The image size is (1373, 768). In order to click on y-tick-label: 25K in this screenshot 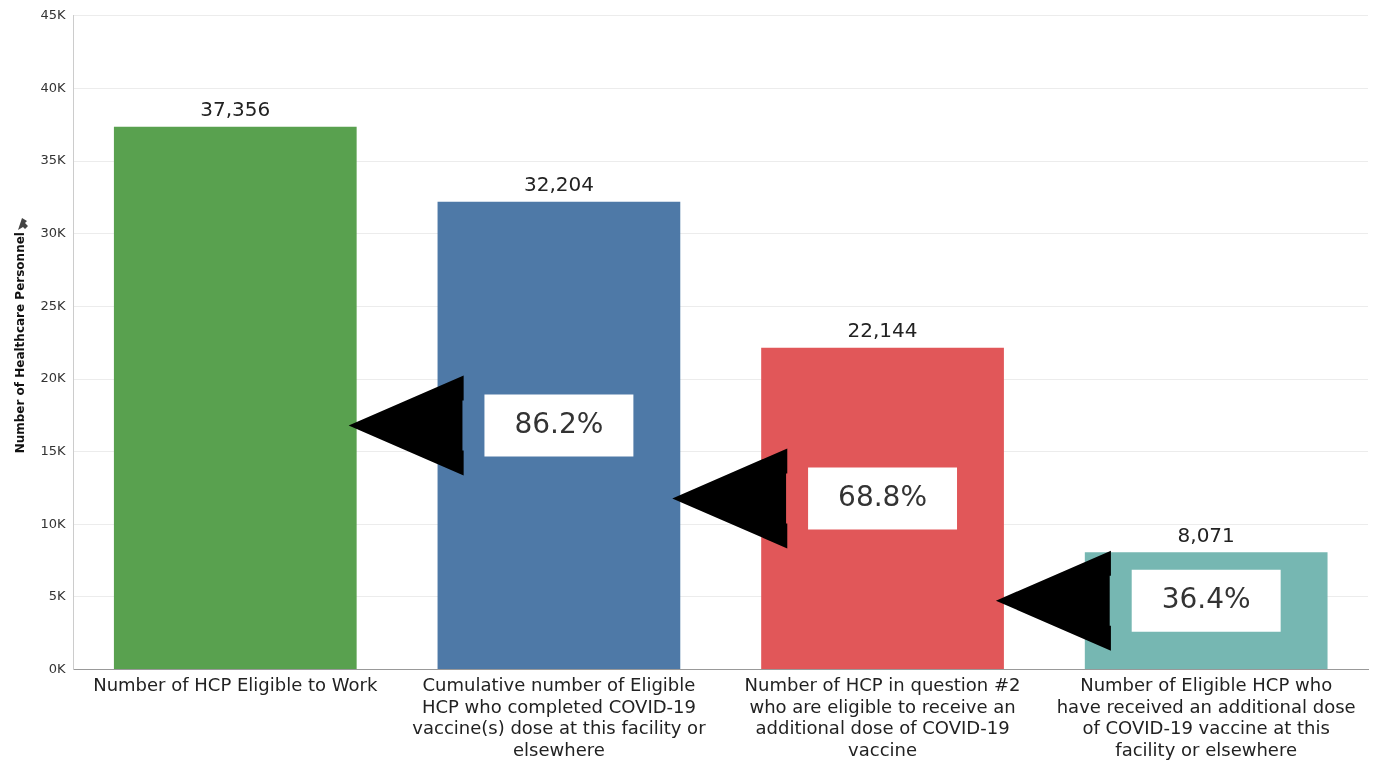, I will do `click(53, 305)`.